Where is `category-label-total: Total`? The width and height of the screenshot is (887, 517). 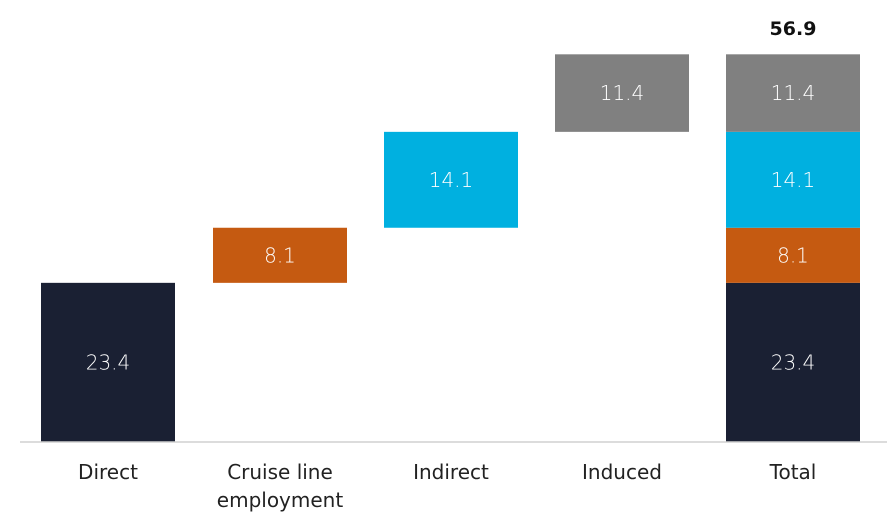 category-label-total: Total is located at coordinates (793, 472).